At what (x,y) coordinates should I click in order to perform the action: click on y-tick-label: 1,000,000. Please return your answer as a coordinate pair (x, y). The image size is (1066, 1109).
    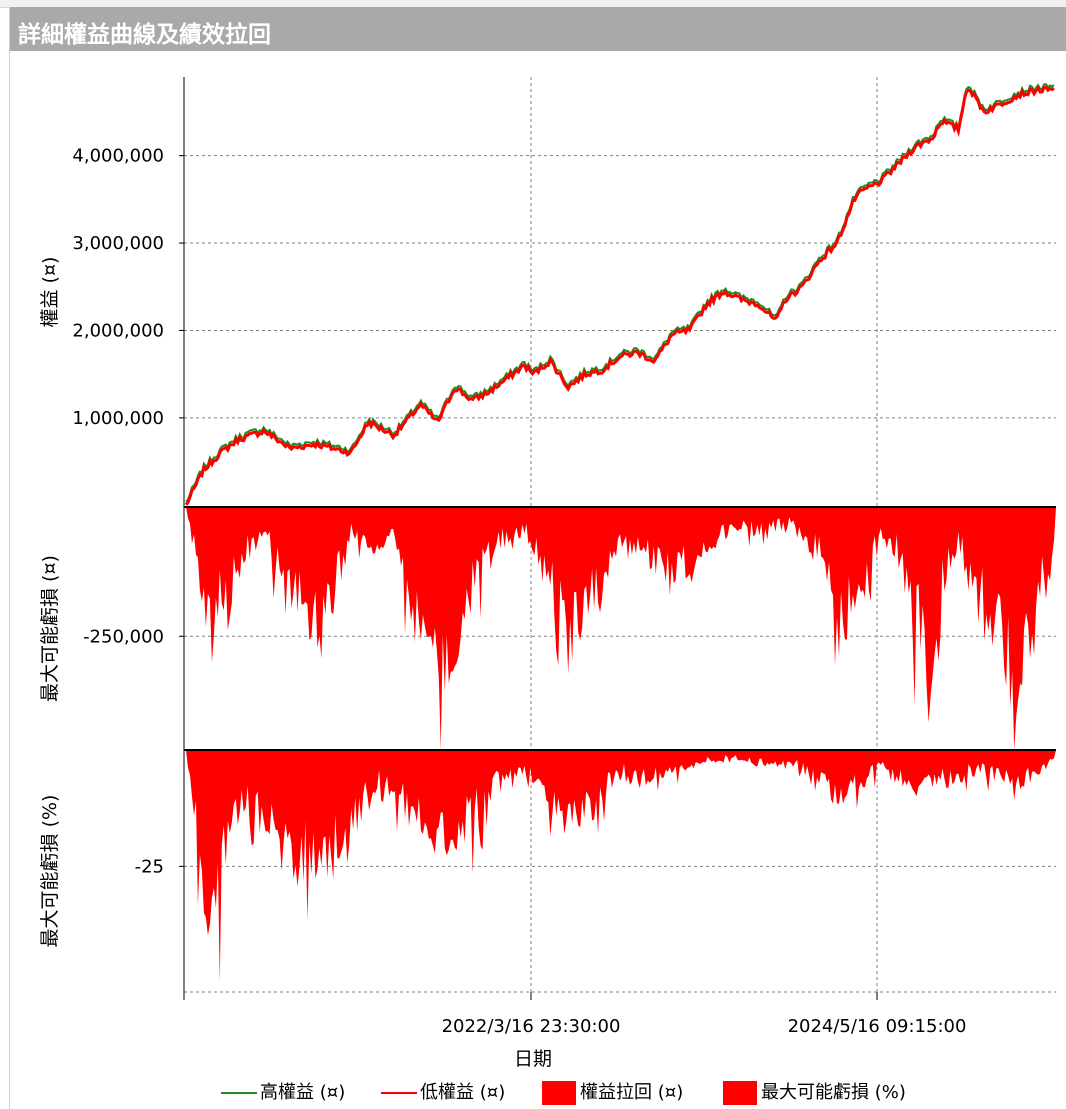
    Looking at the image, I should click on (118, 418).